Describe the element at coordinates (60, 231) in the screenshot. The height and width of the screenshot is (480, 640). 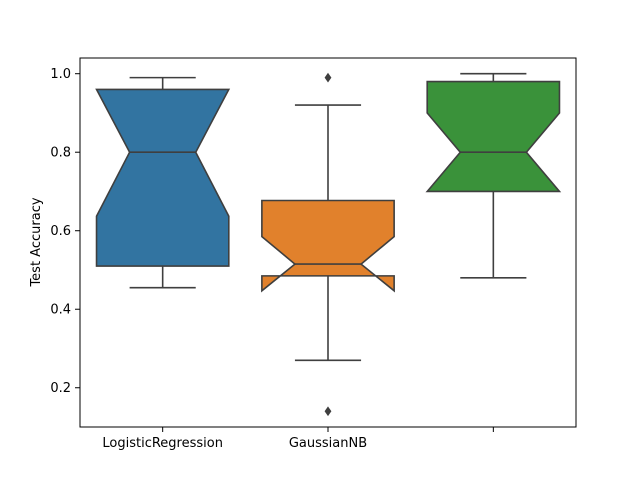
I see `y-tick-label: 0.6` at that location.